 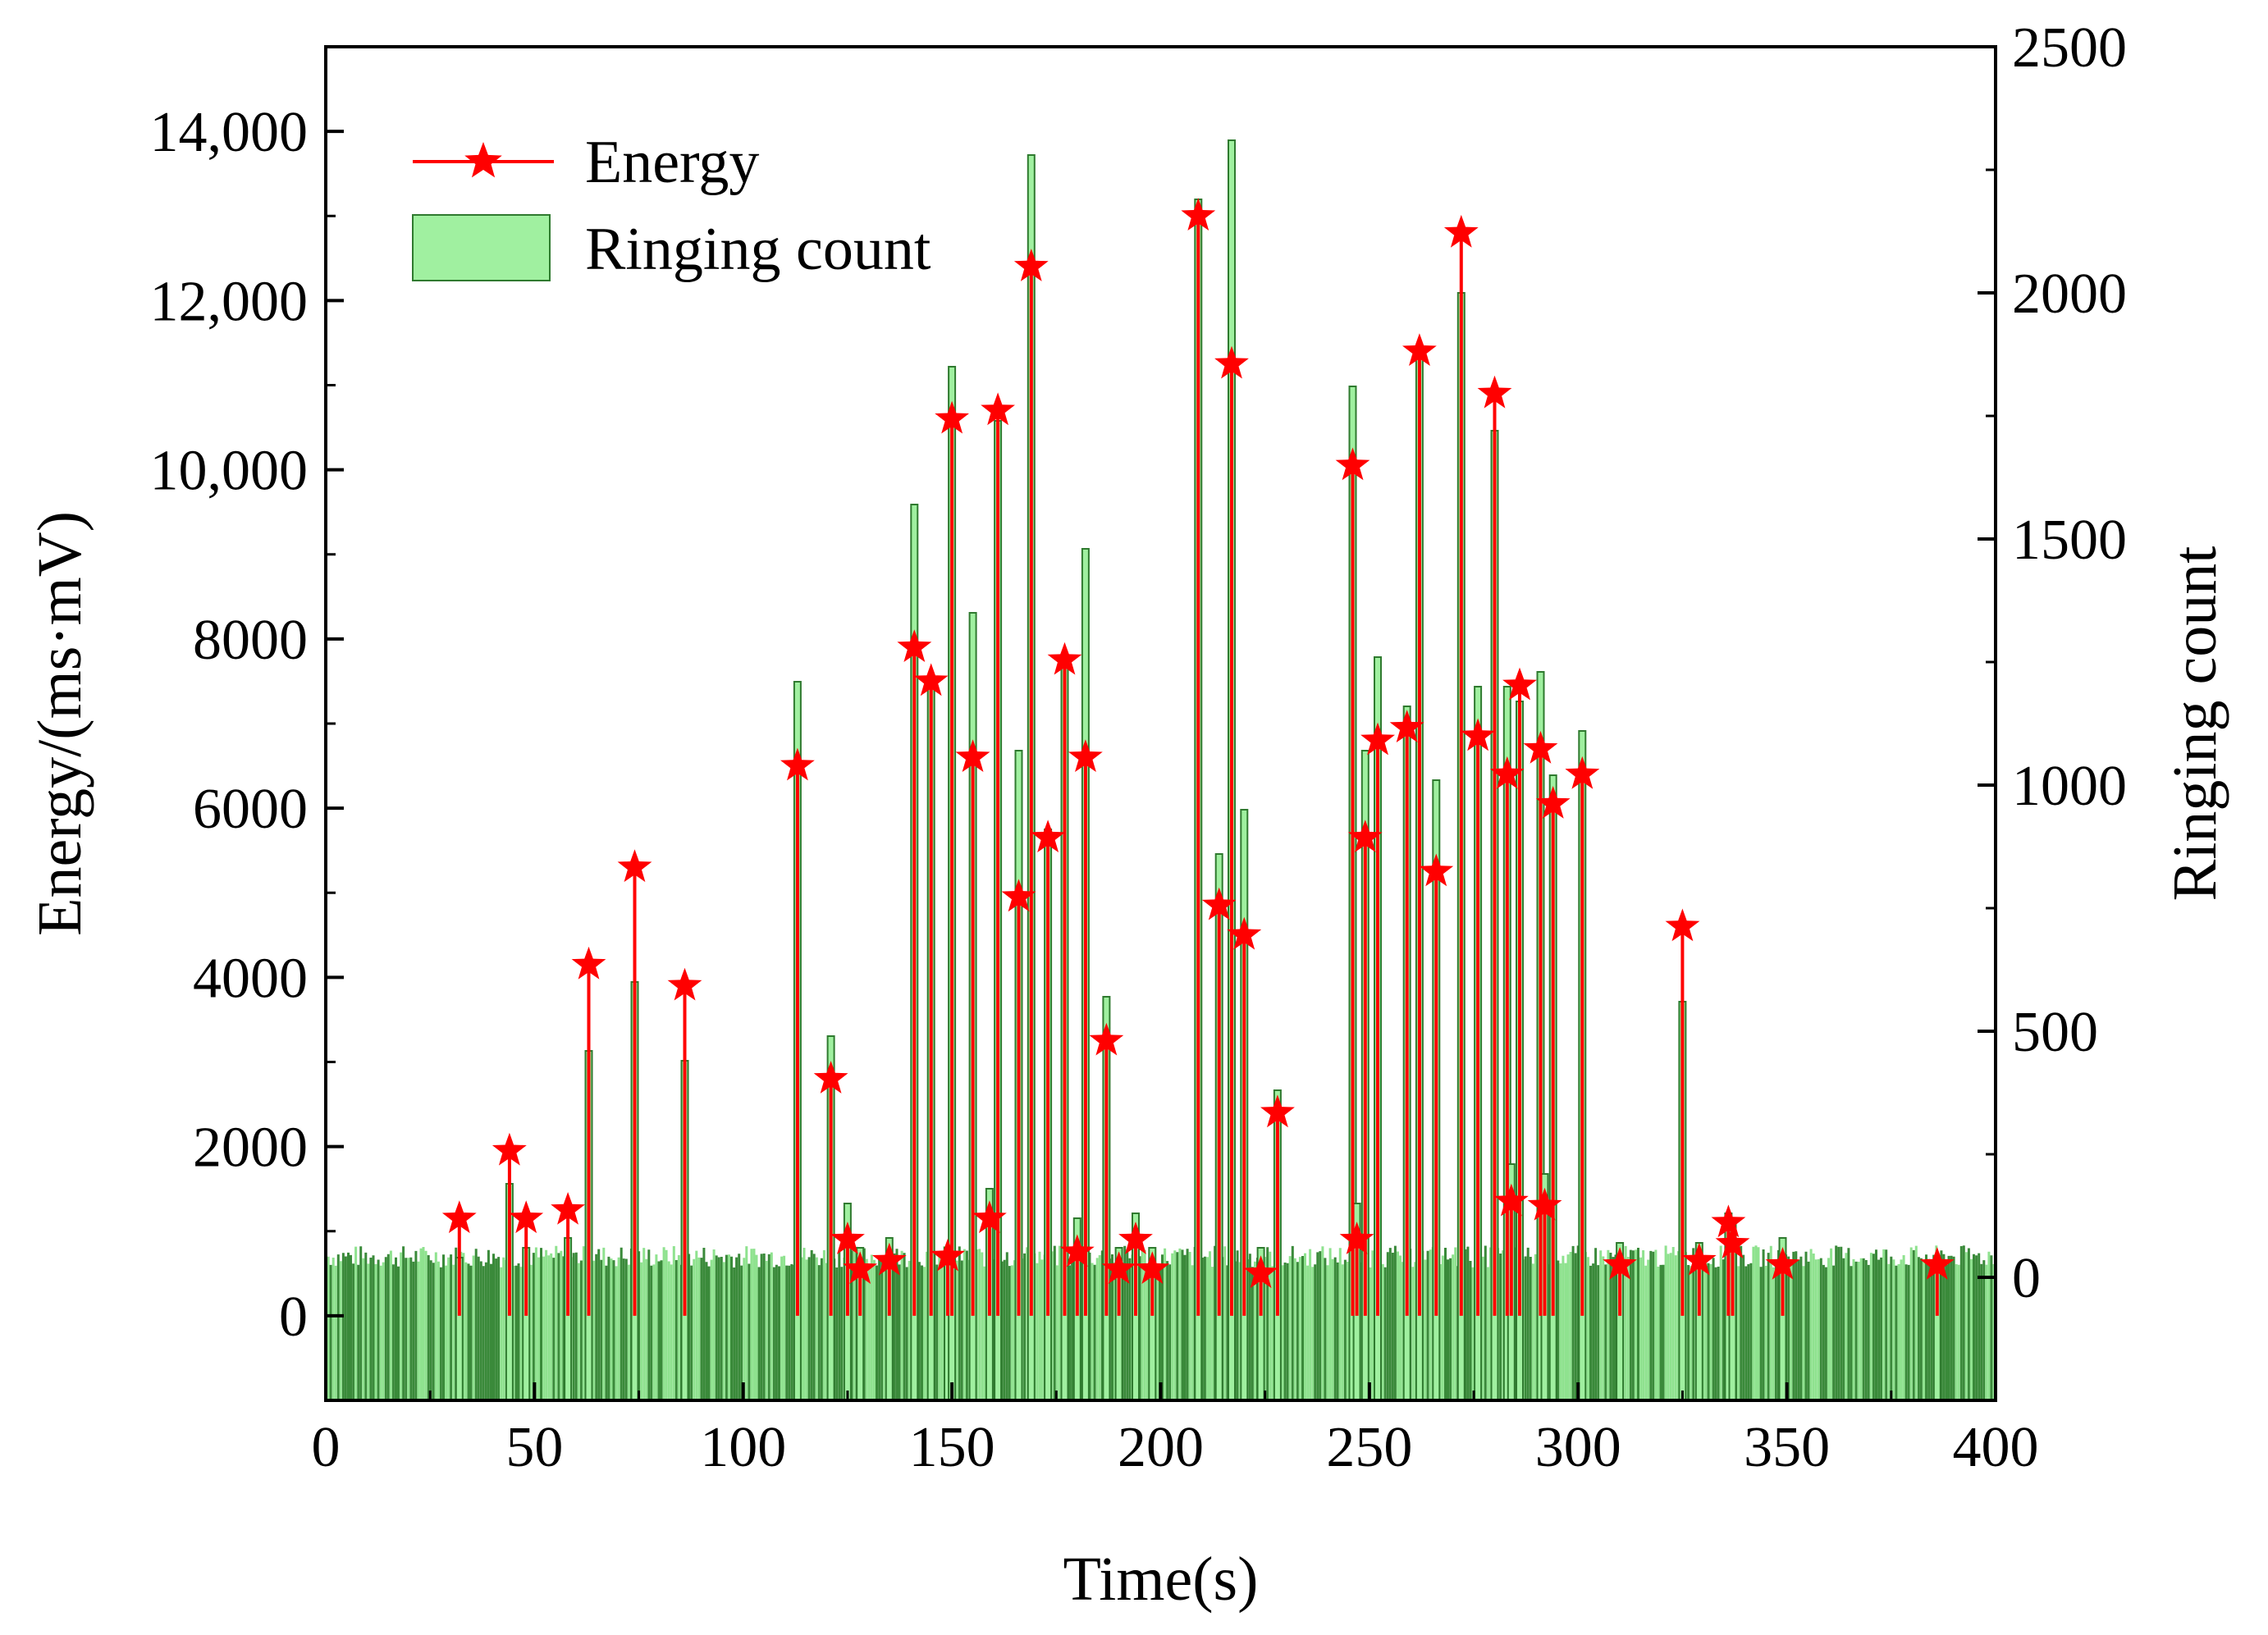 I want to click on x-tick-label: 300, so click(x=1578, y=1447).